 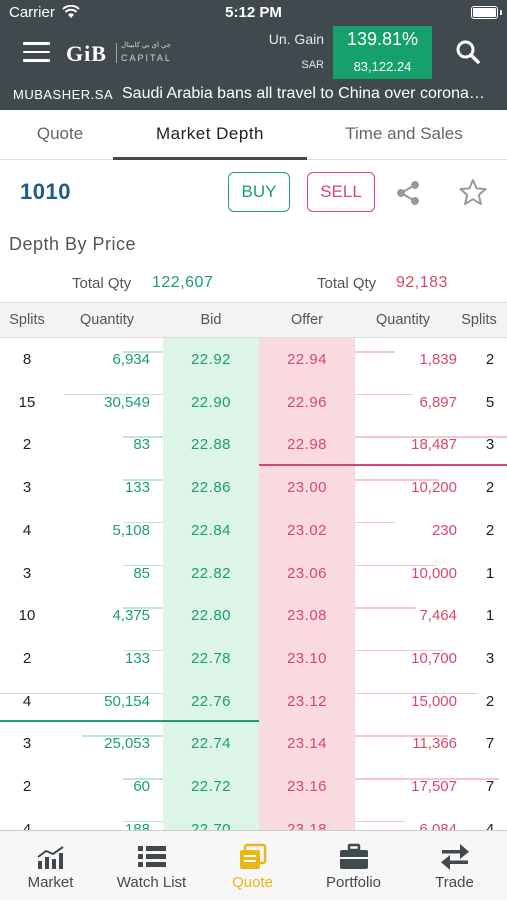 I want to click on market-chart-icon, so click(x=50, y=857).